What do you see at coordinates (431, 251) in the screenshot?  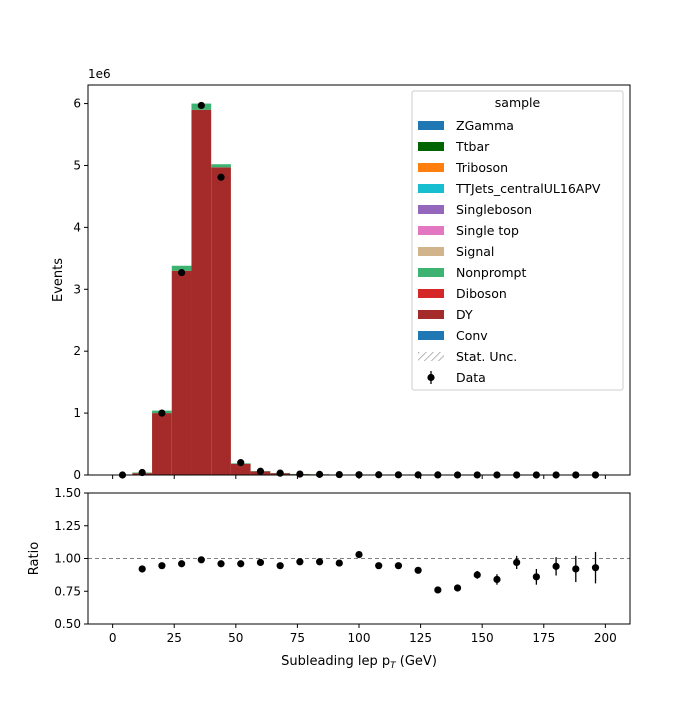 I see `legend-swatch-signal` at bounding box center [431, 251].